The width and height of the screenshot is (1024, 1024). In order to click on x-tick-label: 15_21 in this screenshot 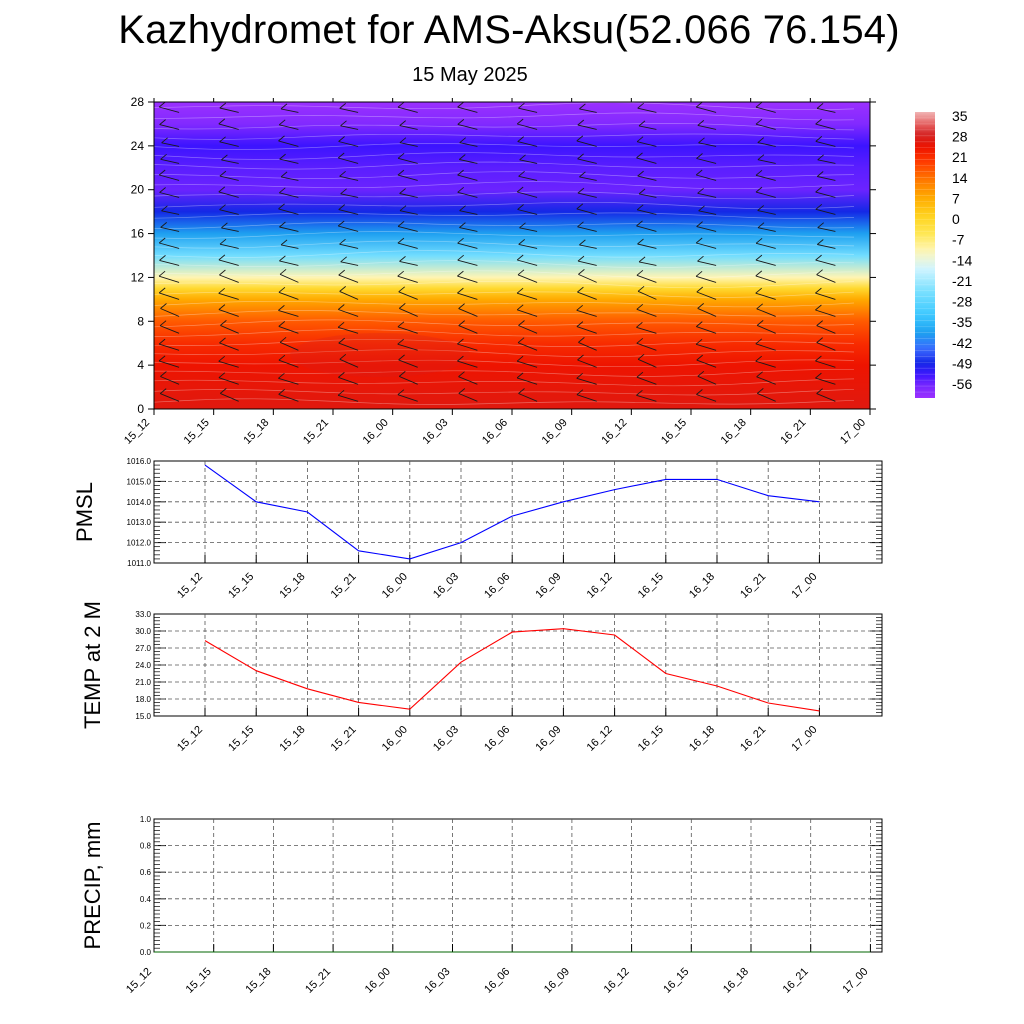, I will do `click(344, 739)`.